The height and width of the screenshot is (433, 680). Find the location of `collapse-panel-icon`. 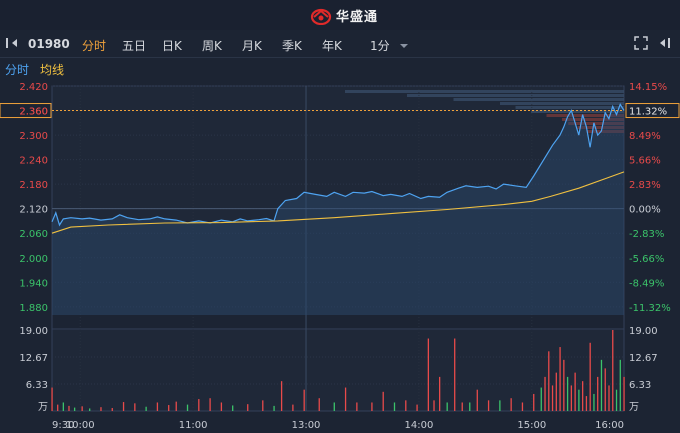

collapse-panel-icon is located at coordinates (664, 44).